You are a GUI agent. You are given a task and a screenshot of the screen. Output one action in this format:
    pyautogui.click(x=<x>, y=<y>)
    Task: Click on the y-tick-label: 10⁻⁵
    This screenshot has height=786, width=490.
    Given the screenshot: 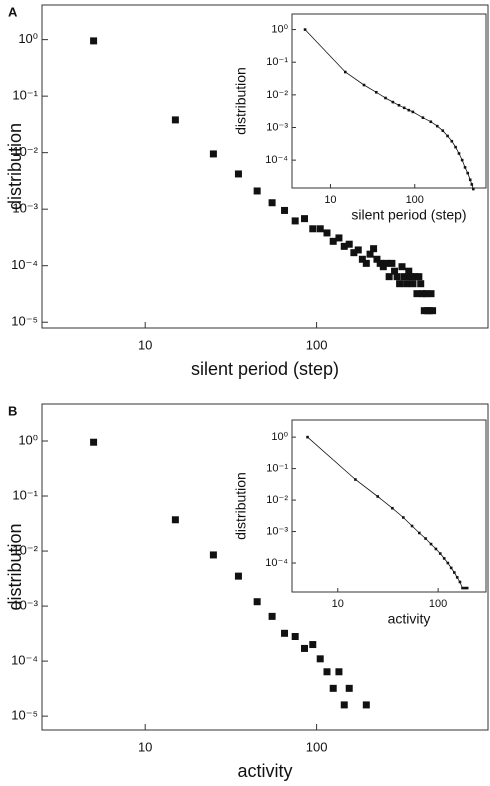 What is the action you would take?
    pyautogui.click(x=24, y=321)
    